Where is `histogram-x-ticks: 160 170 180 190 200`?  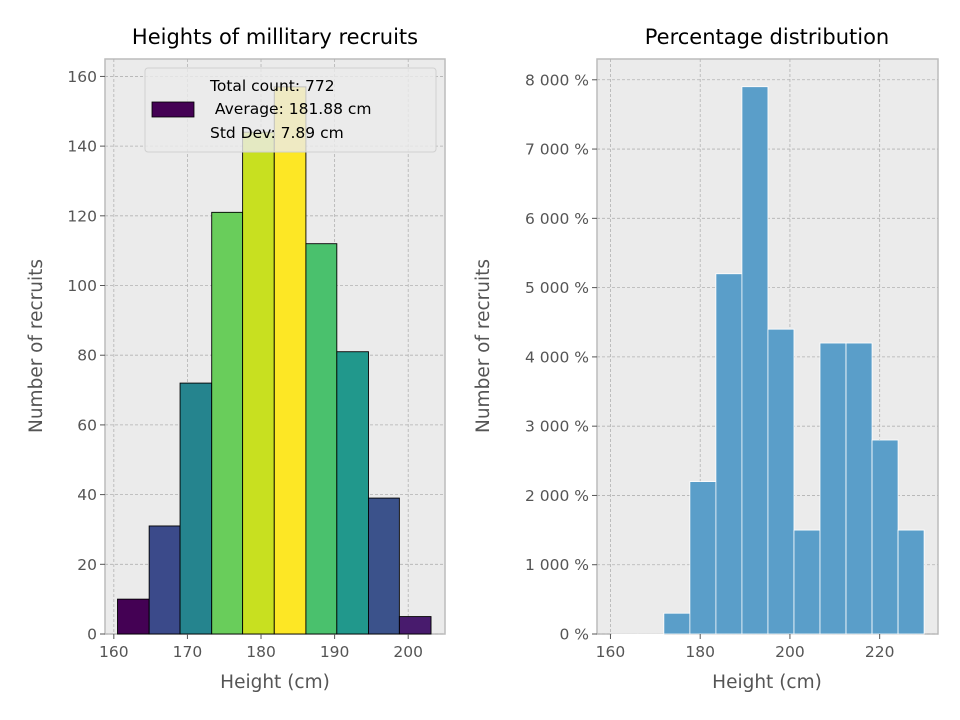
histogram-x-ticks: 160 170 180 190 200 is located at coordinates (261, 647).